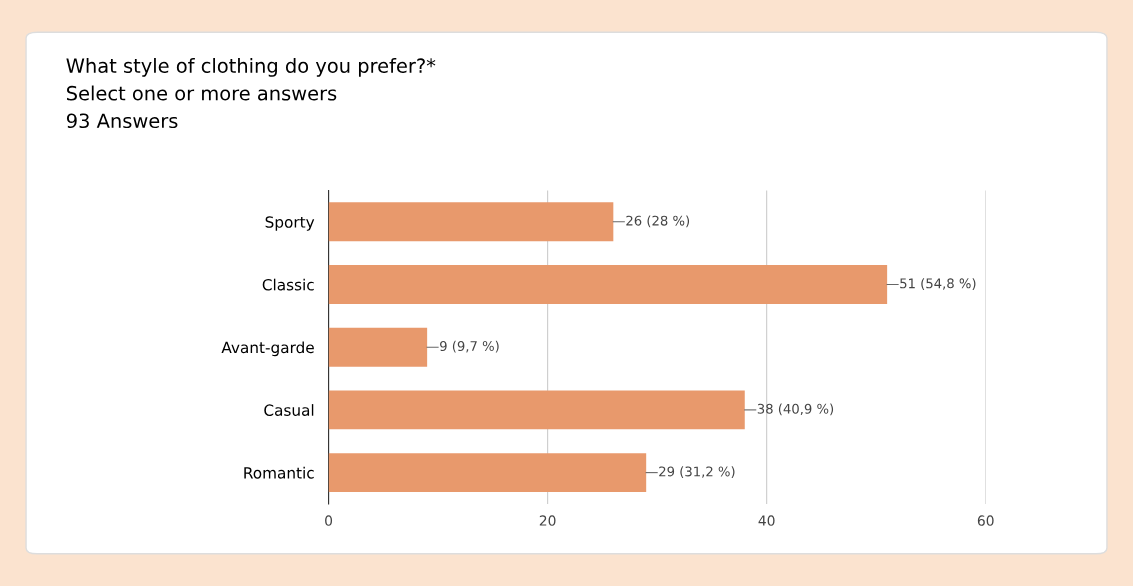  Describe the element at coordinates (251, 67) in the screenshot. I see `chart-title: What style of clothing do you prefer?*` at that location.